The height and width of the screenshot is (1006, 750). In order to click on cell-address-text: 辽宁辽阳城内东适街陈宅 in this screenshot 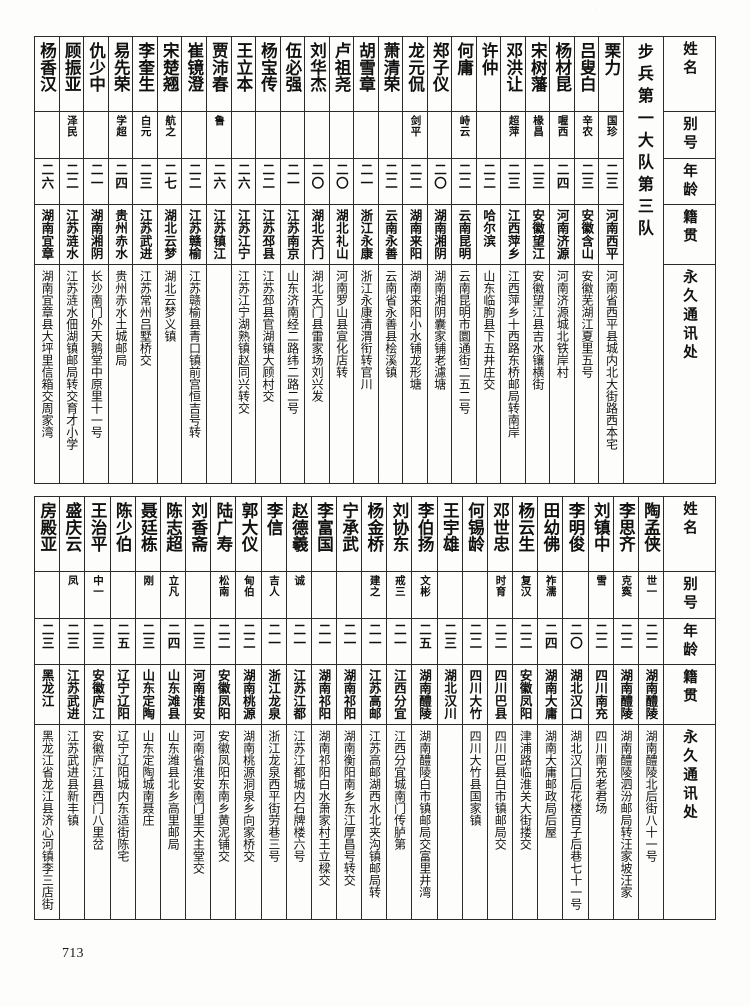, I will do `click(122, 795)`.